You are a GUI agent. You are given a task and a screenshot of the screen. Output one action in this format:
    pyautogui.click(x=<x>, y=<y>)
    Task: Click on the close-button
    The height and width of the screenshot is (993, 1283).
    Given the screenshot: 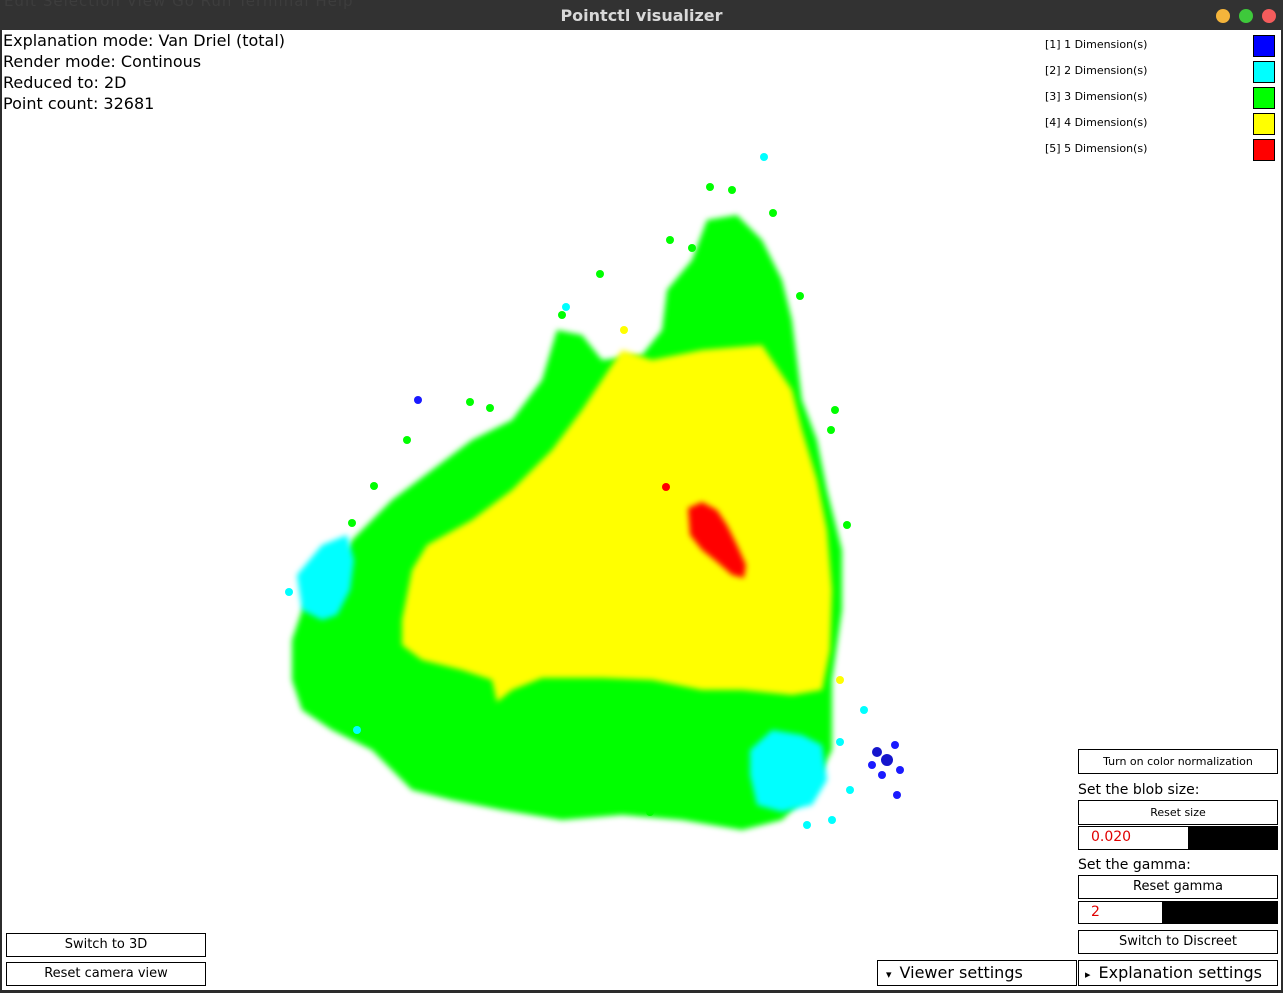 What is the action you would take?
    pyautogui.click(x=1269, y=16)
    